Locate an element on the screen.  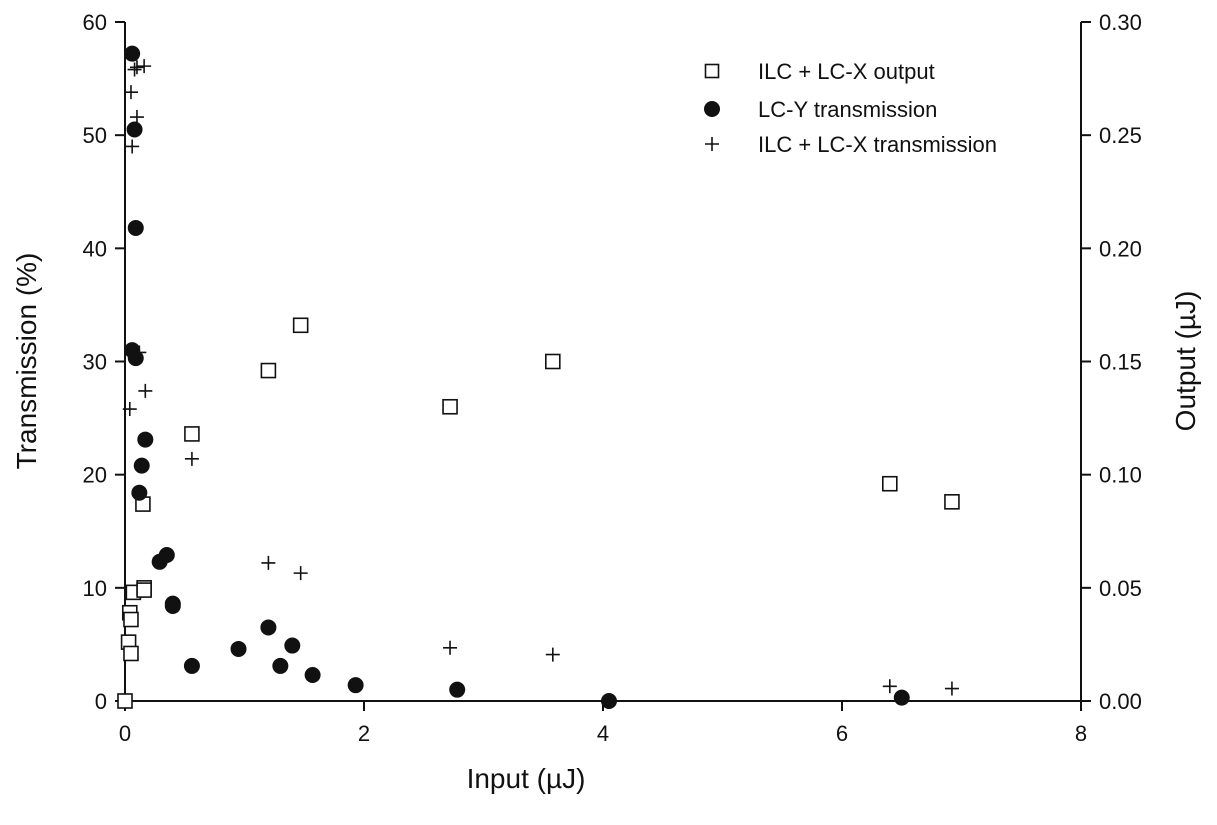
y-tick-label: 20 is located at coordinates (95, 475).